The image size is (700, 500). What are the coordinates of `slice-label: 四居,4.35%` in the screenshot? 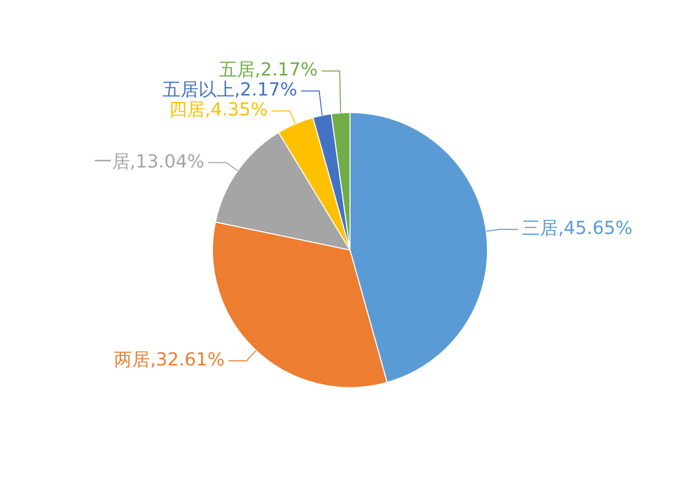 It's located at (218, 110).